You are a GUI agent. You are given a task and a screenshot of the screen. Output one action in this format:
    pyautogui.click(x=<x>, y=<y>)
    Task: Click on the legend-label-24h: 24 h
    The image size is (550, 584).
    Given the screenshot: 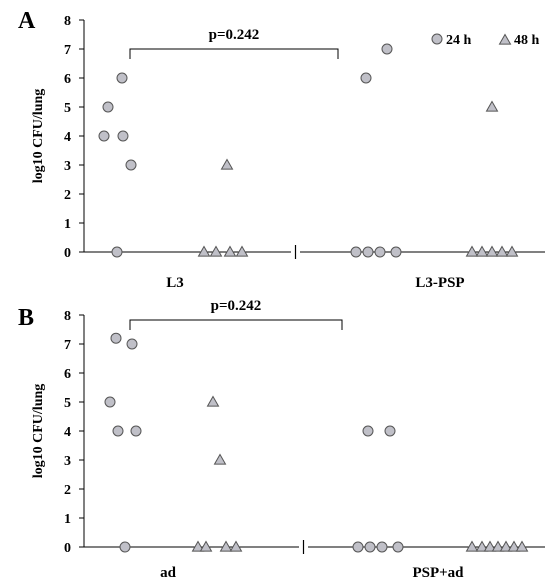 What is the action you would take?
    pyautogui.click(x=459, y=40)
    